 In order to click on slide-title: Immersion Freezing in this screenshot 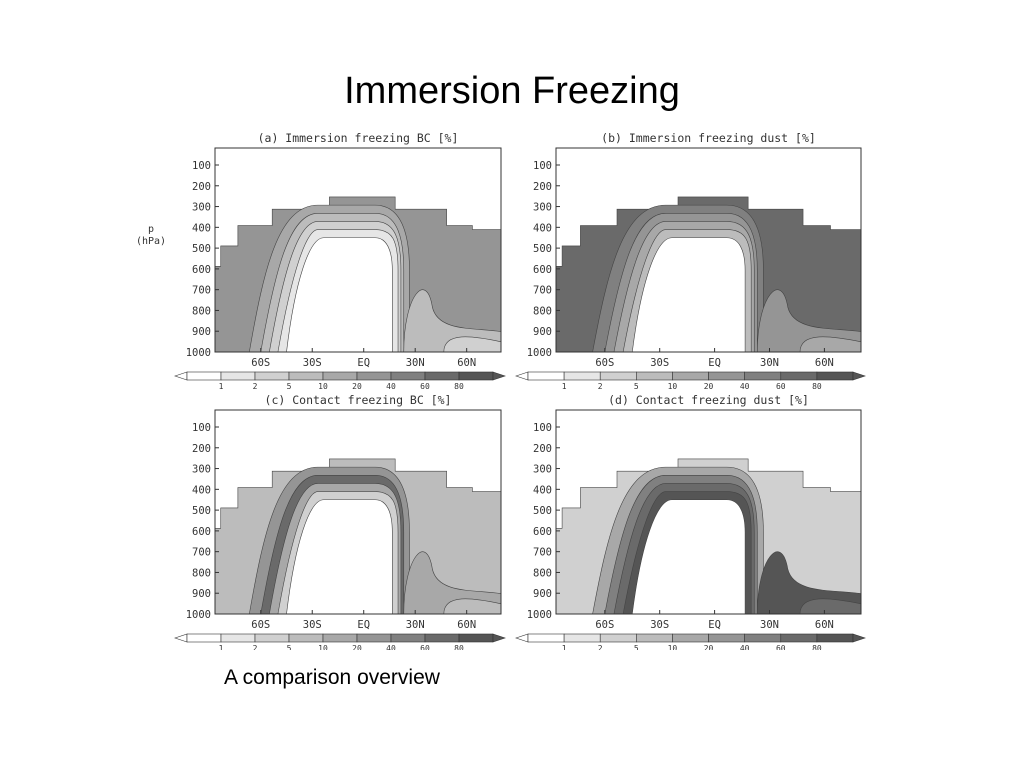, I will do `click(512, 91)`.